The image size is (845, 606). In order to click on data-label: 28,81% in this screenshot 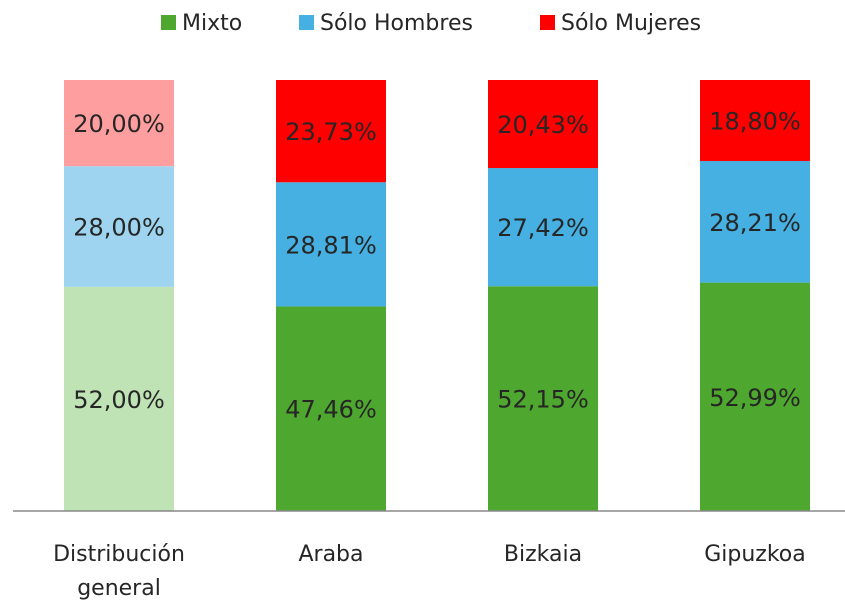, I will do `click(331, 245)`.